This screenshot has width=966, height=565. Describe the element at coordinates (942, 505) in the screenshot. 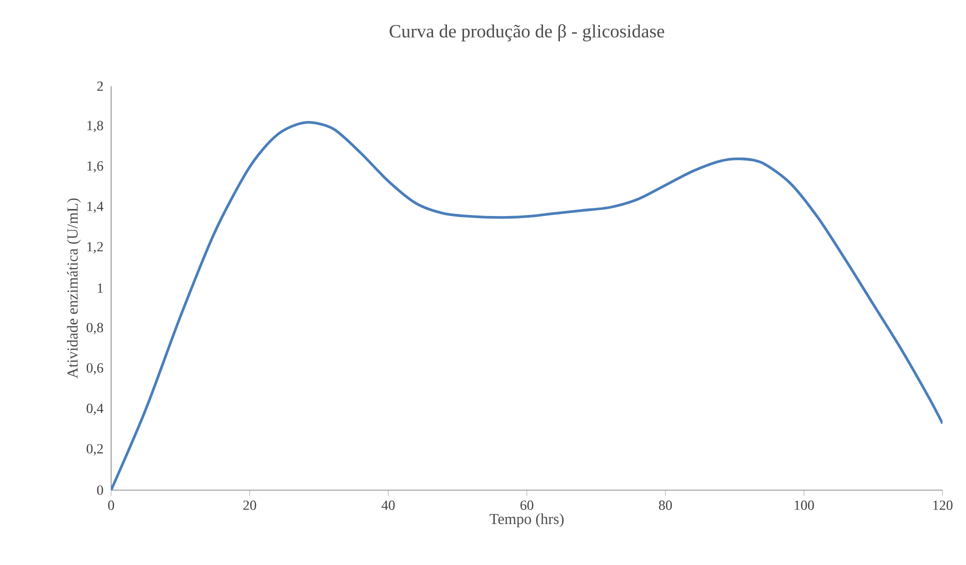

I see `x-tick-label: 120` at that location.